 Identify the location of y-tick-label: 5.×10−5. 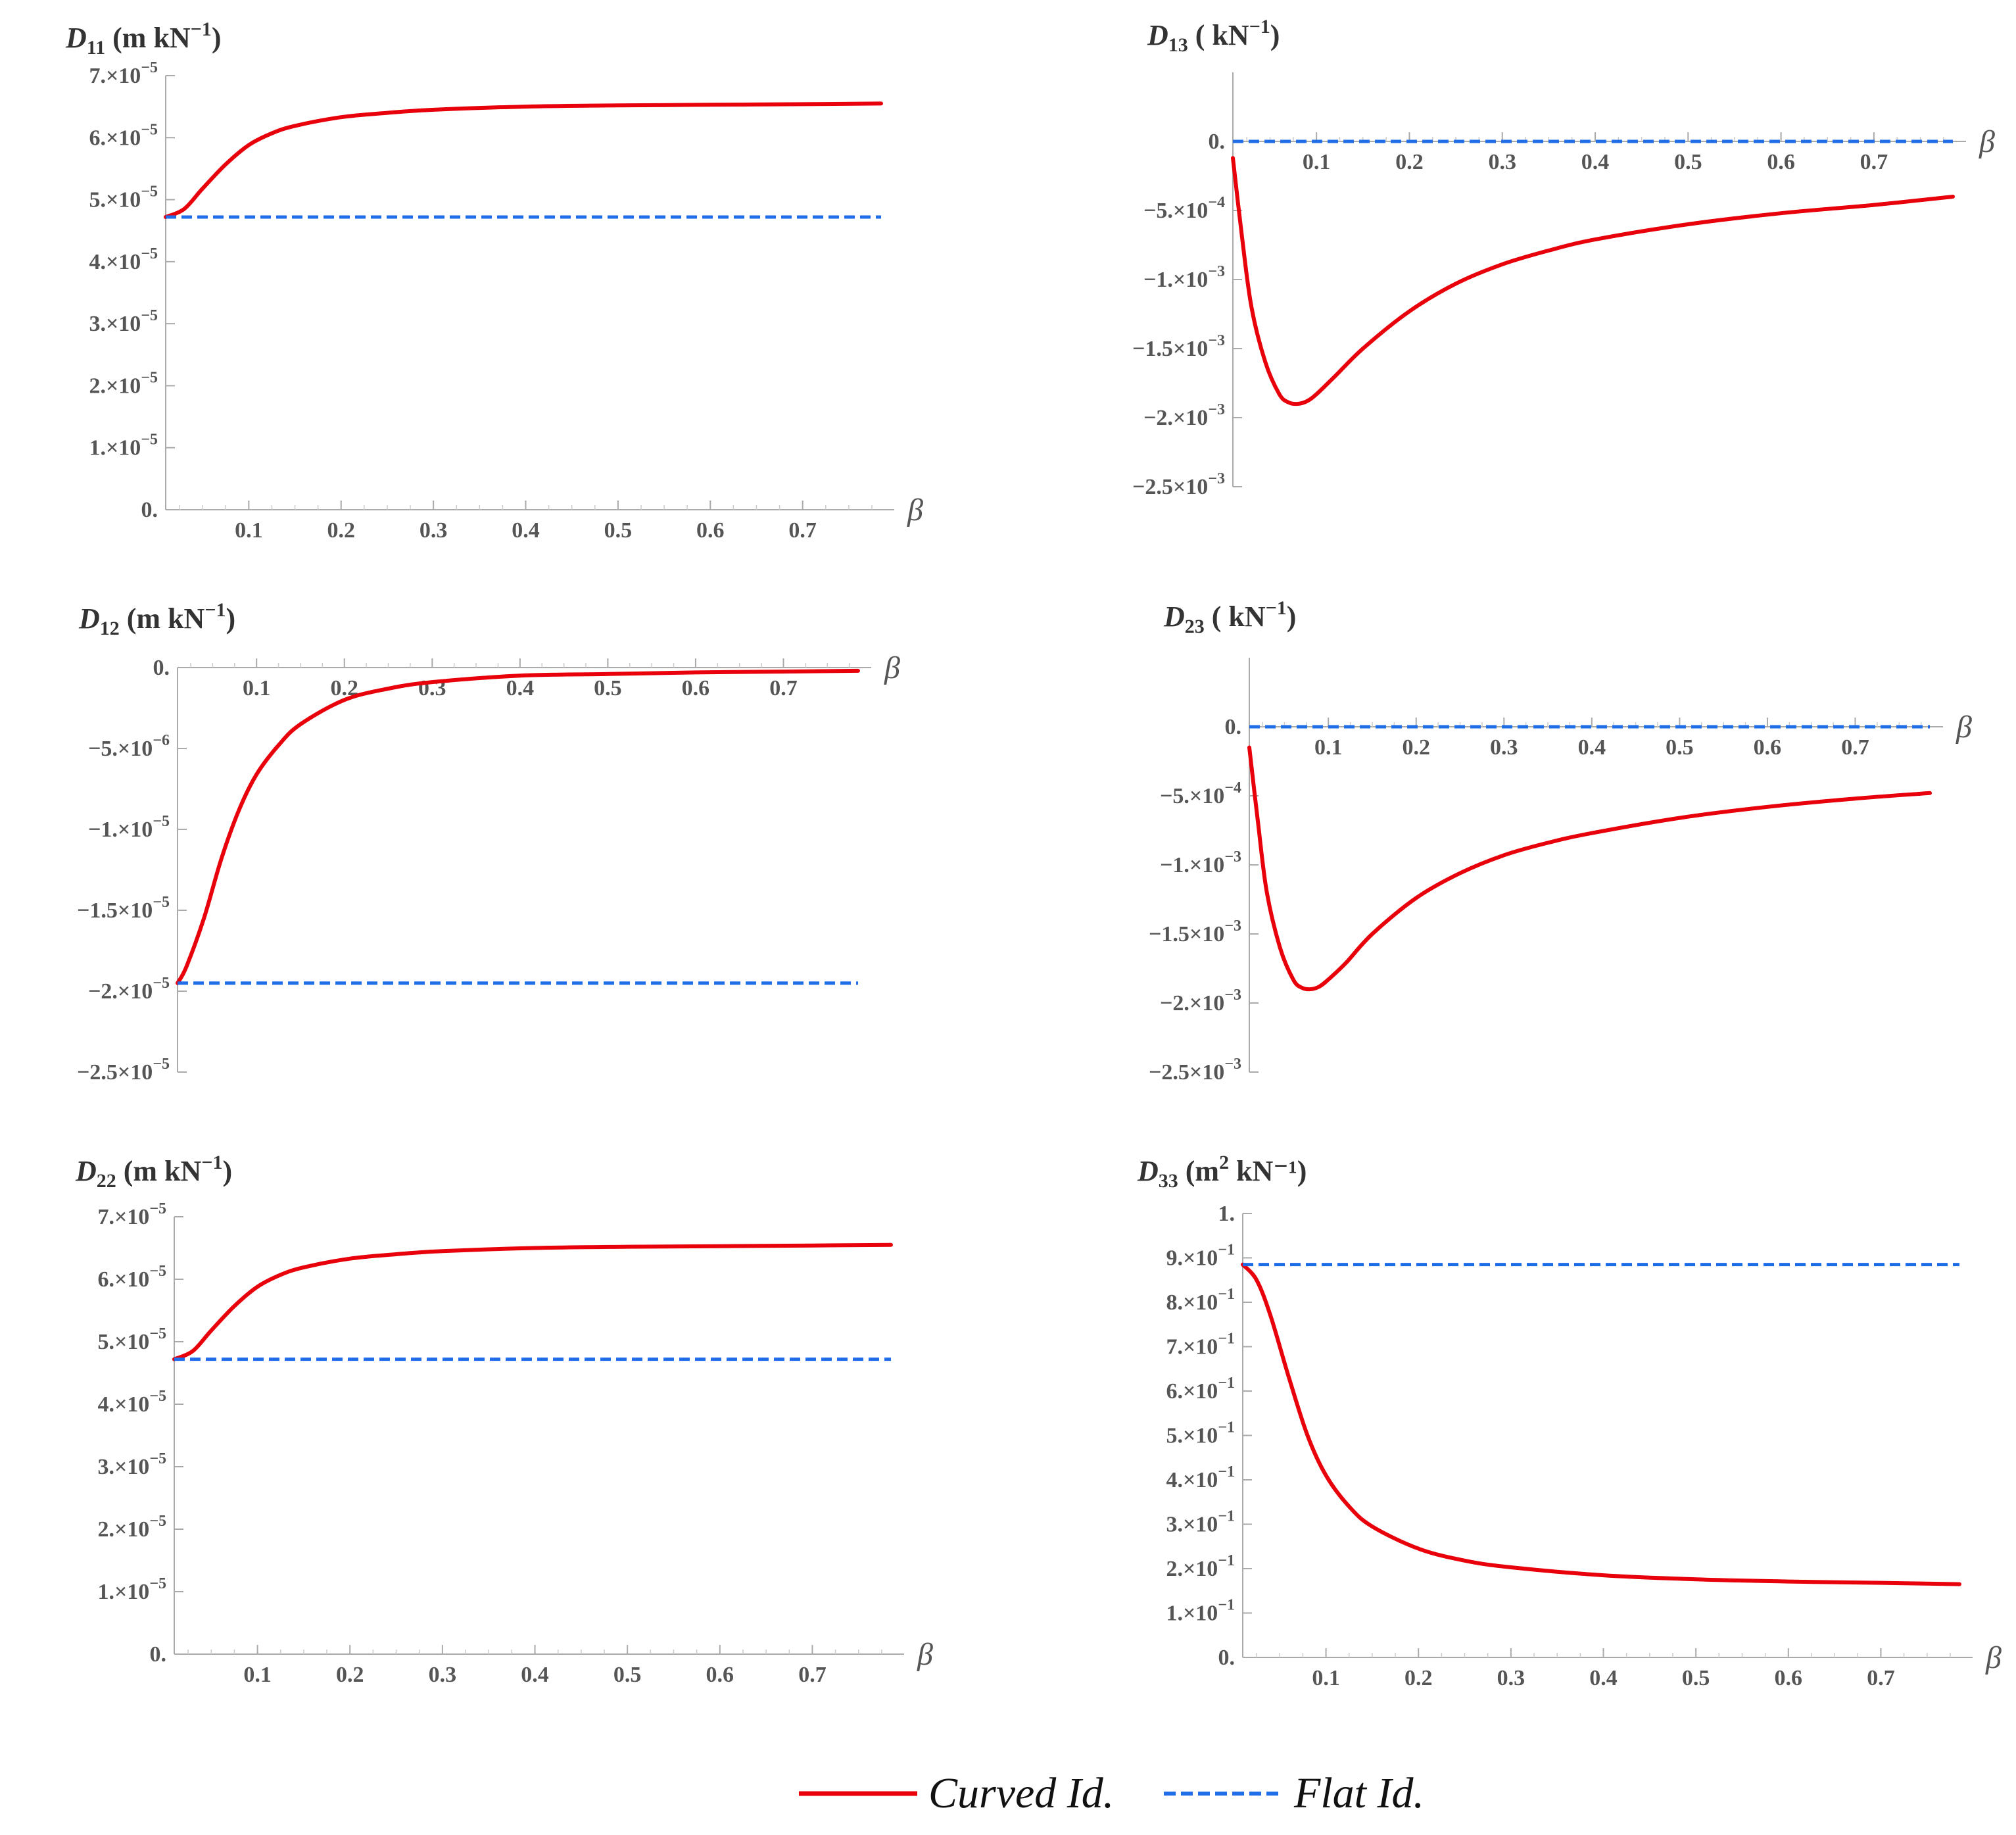
(123, 198).